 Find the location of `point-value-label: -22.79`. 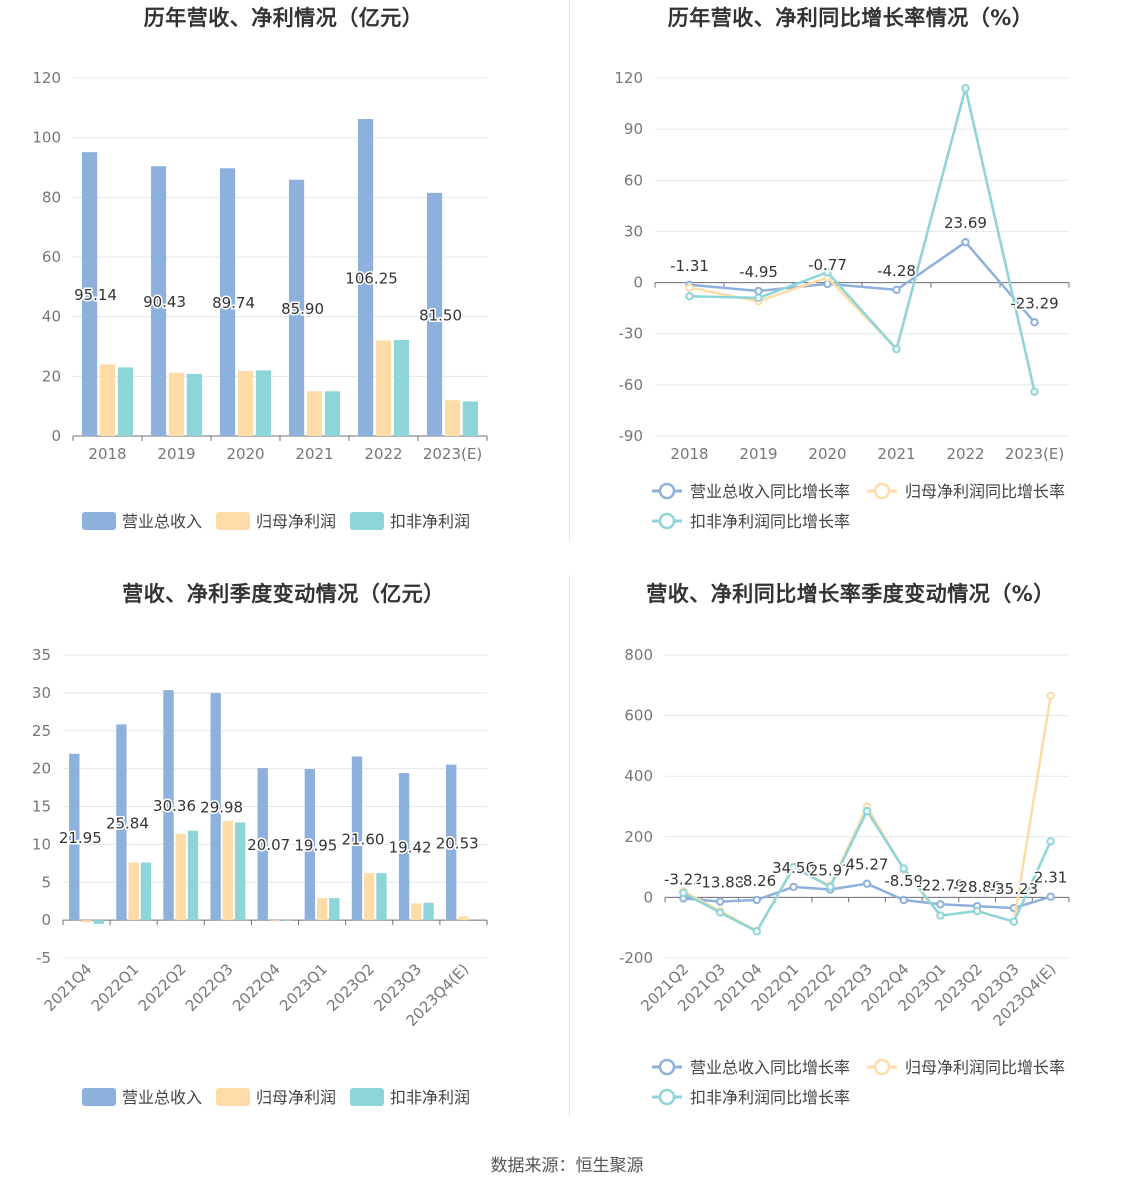

point-value-label: -22.79 is located at coordinates (940, 885).